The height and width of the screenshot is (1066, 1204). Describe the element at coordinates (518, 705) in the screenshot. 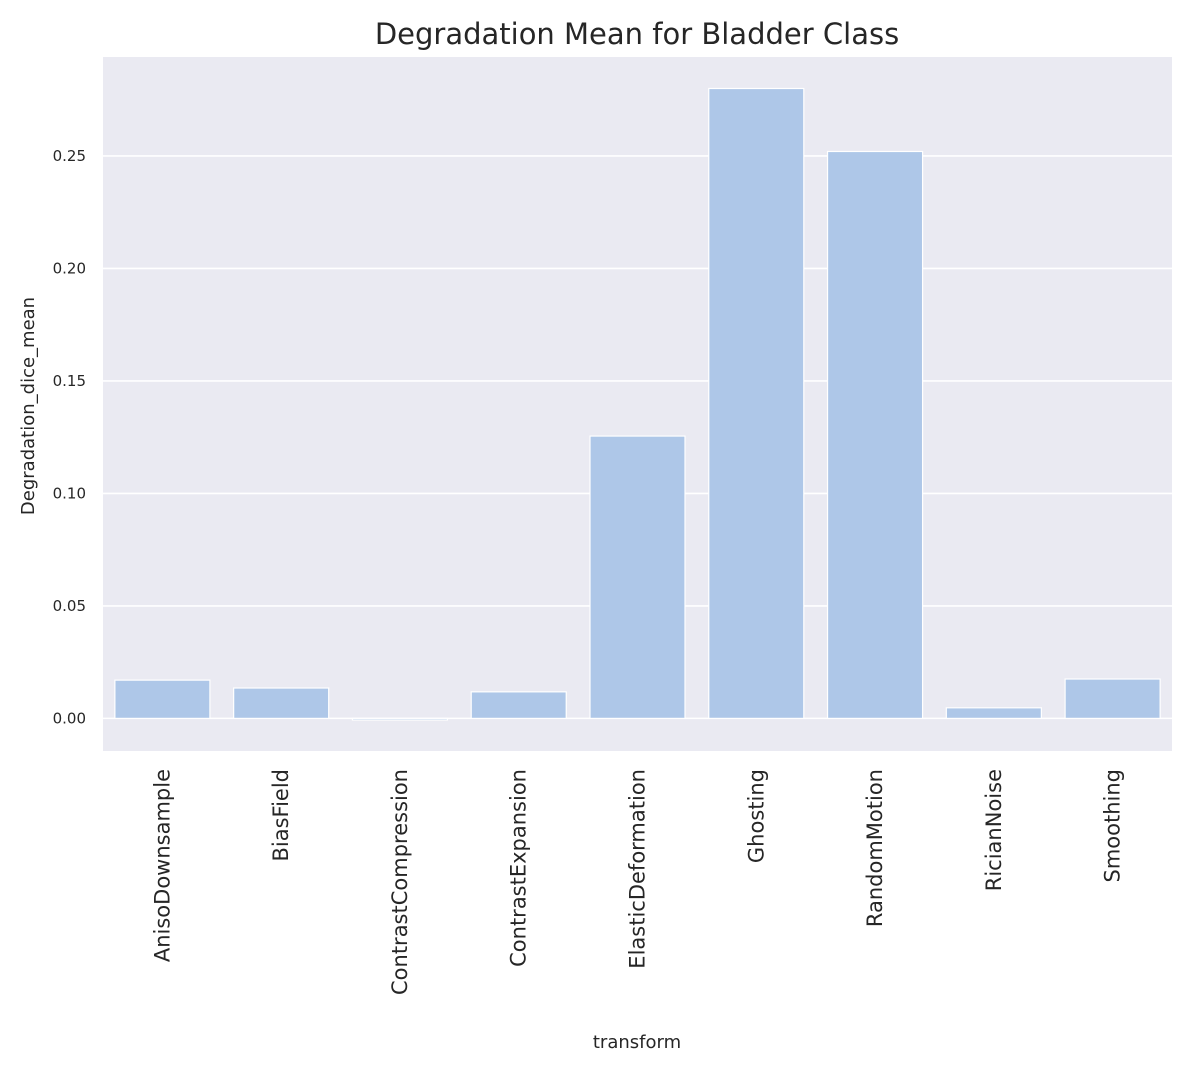

I see `bar-contrastexpansion` at that location.